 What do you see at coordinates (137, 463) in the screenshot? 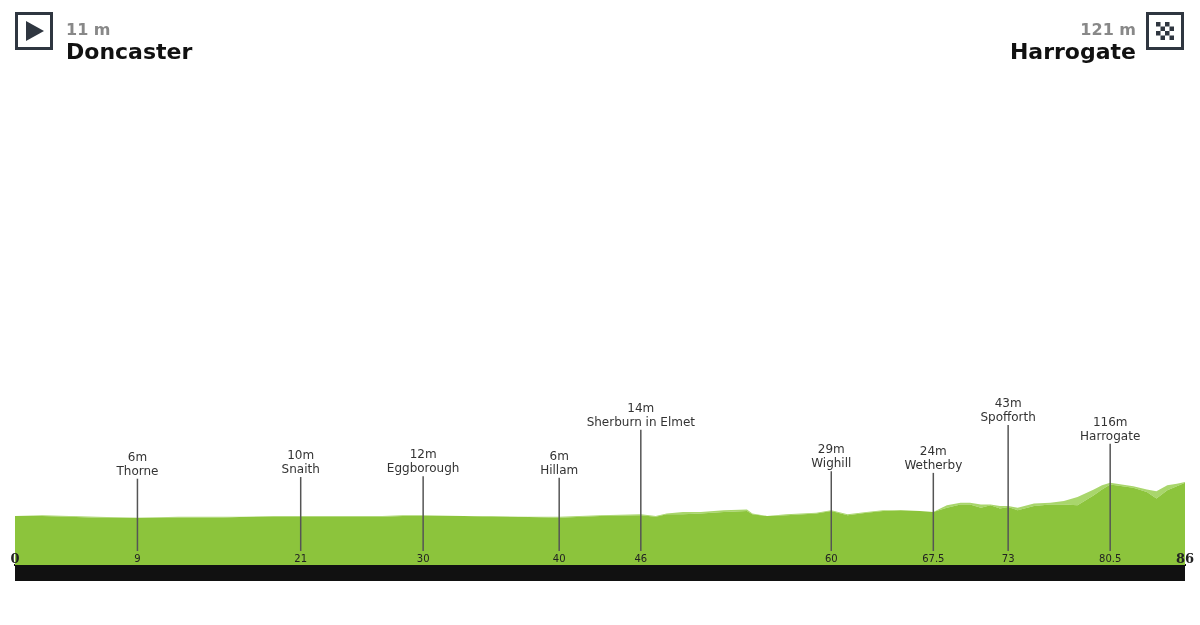
I see `ref-line-label: 6m Thorne` at bounding box center [137, 463].